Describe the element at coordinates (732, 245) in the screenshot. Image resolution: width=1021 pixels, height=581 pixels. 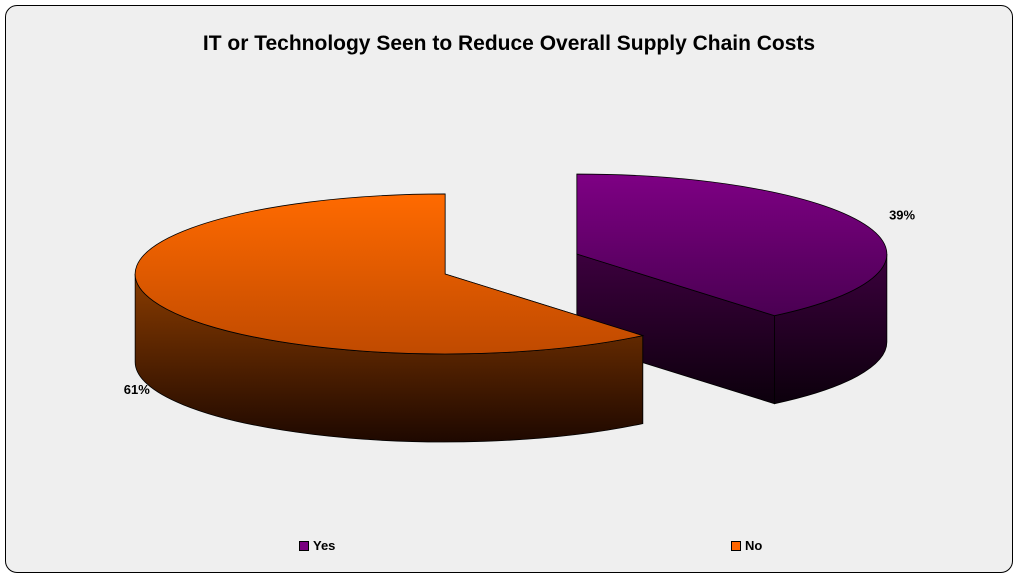
I see `pie-slice-yes-top` at that location.